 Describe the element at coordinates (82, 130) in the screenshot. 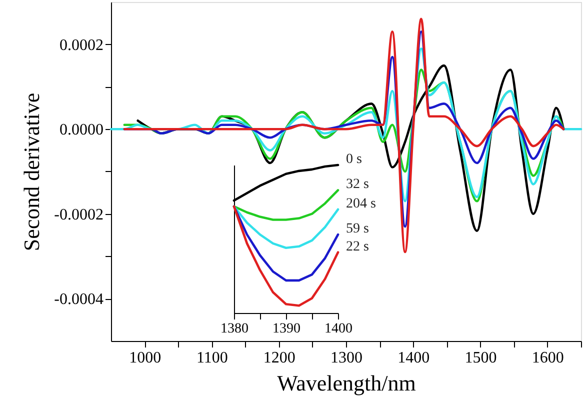

I see `y-tick-label: 0.0000` at that location.